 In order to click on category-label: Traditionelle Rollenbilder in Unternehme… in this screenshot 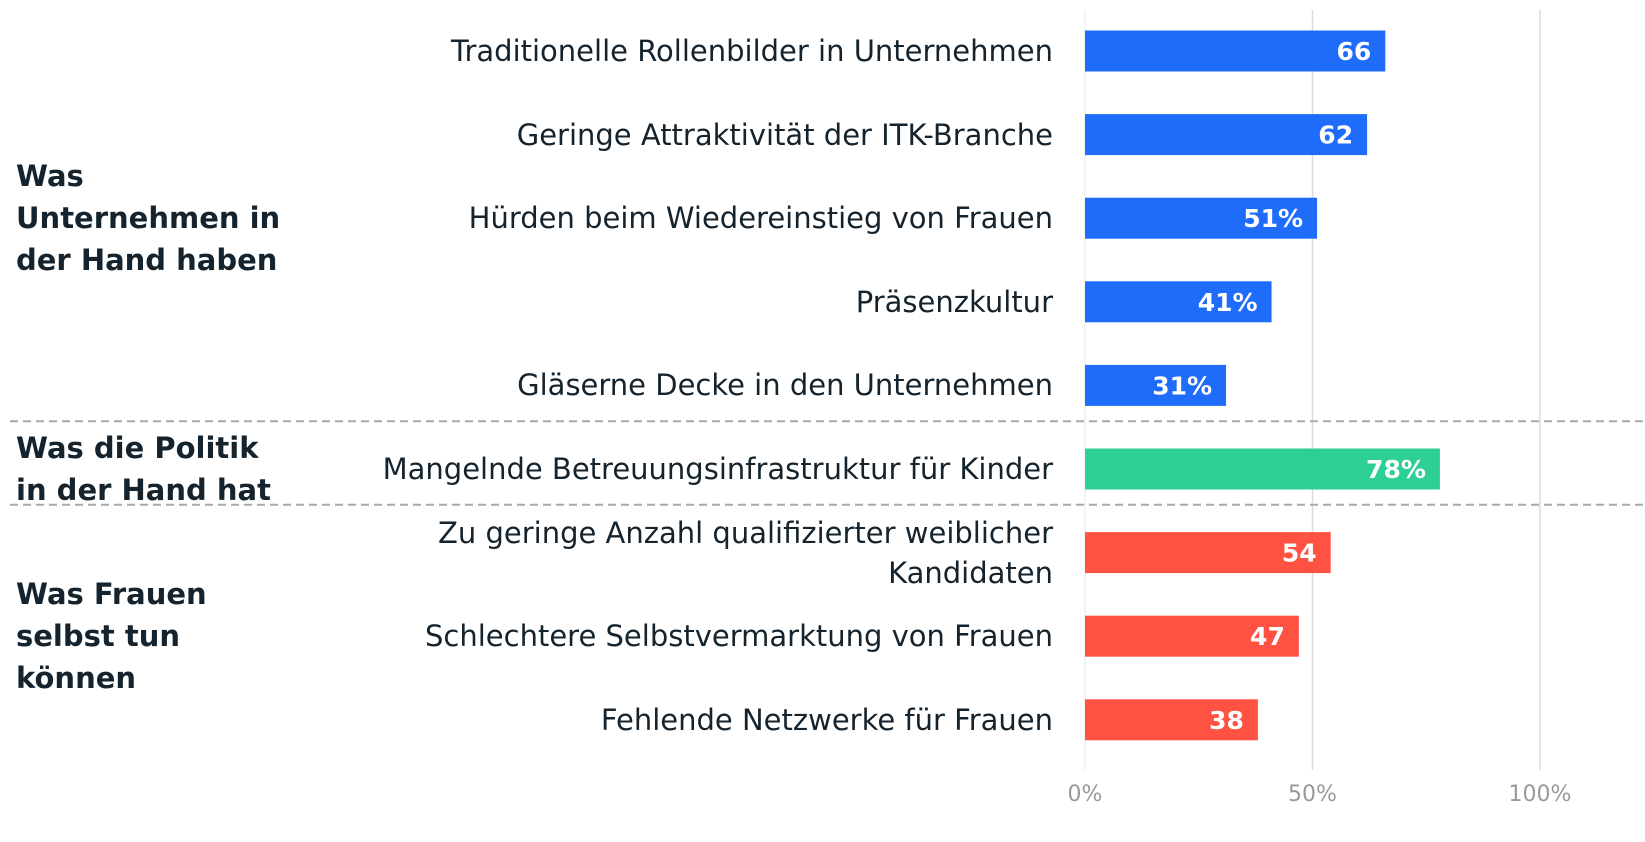, I will do `click(752, 51)`.